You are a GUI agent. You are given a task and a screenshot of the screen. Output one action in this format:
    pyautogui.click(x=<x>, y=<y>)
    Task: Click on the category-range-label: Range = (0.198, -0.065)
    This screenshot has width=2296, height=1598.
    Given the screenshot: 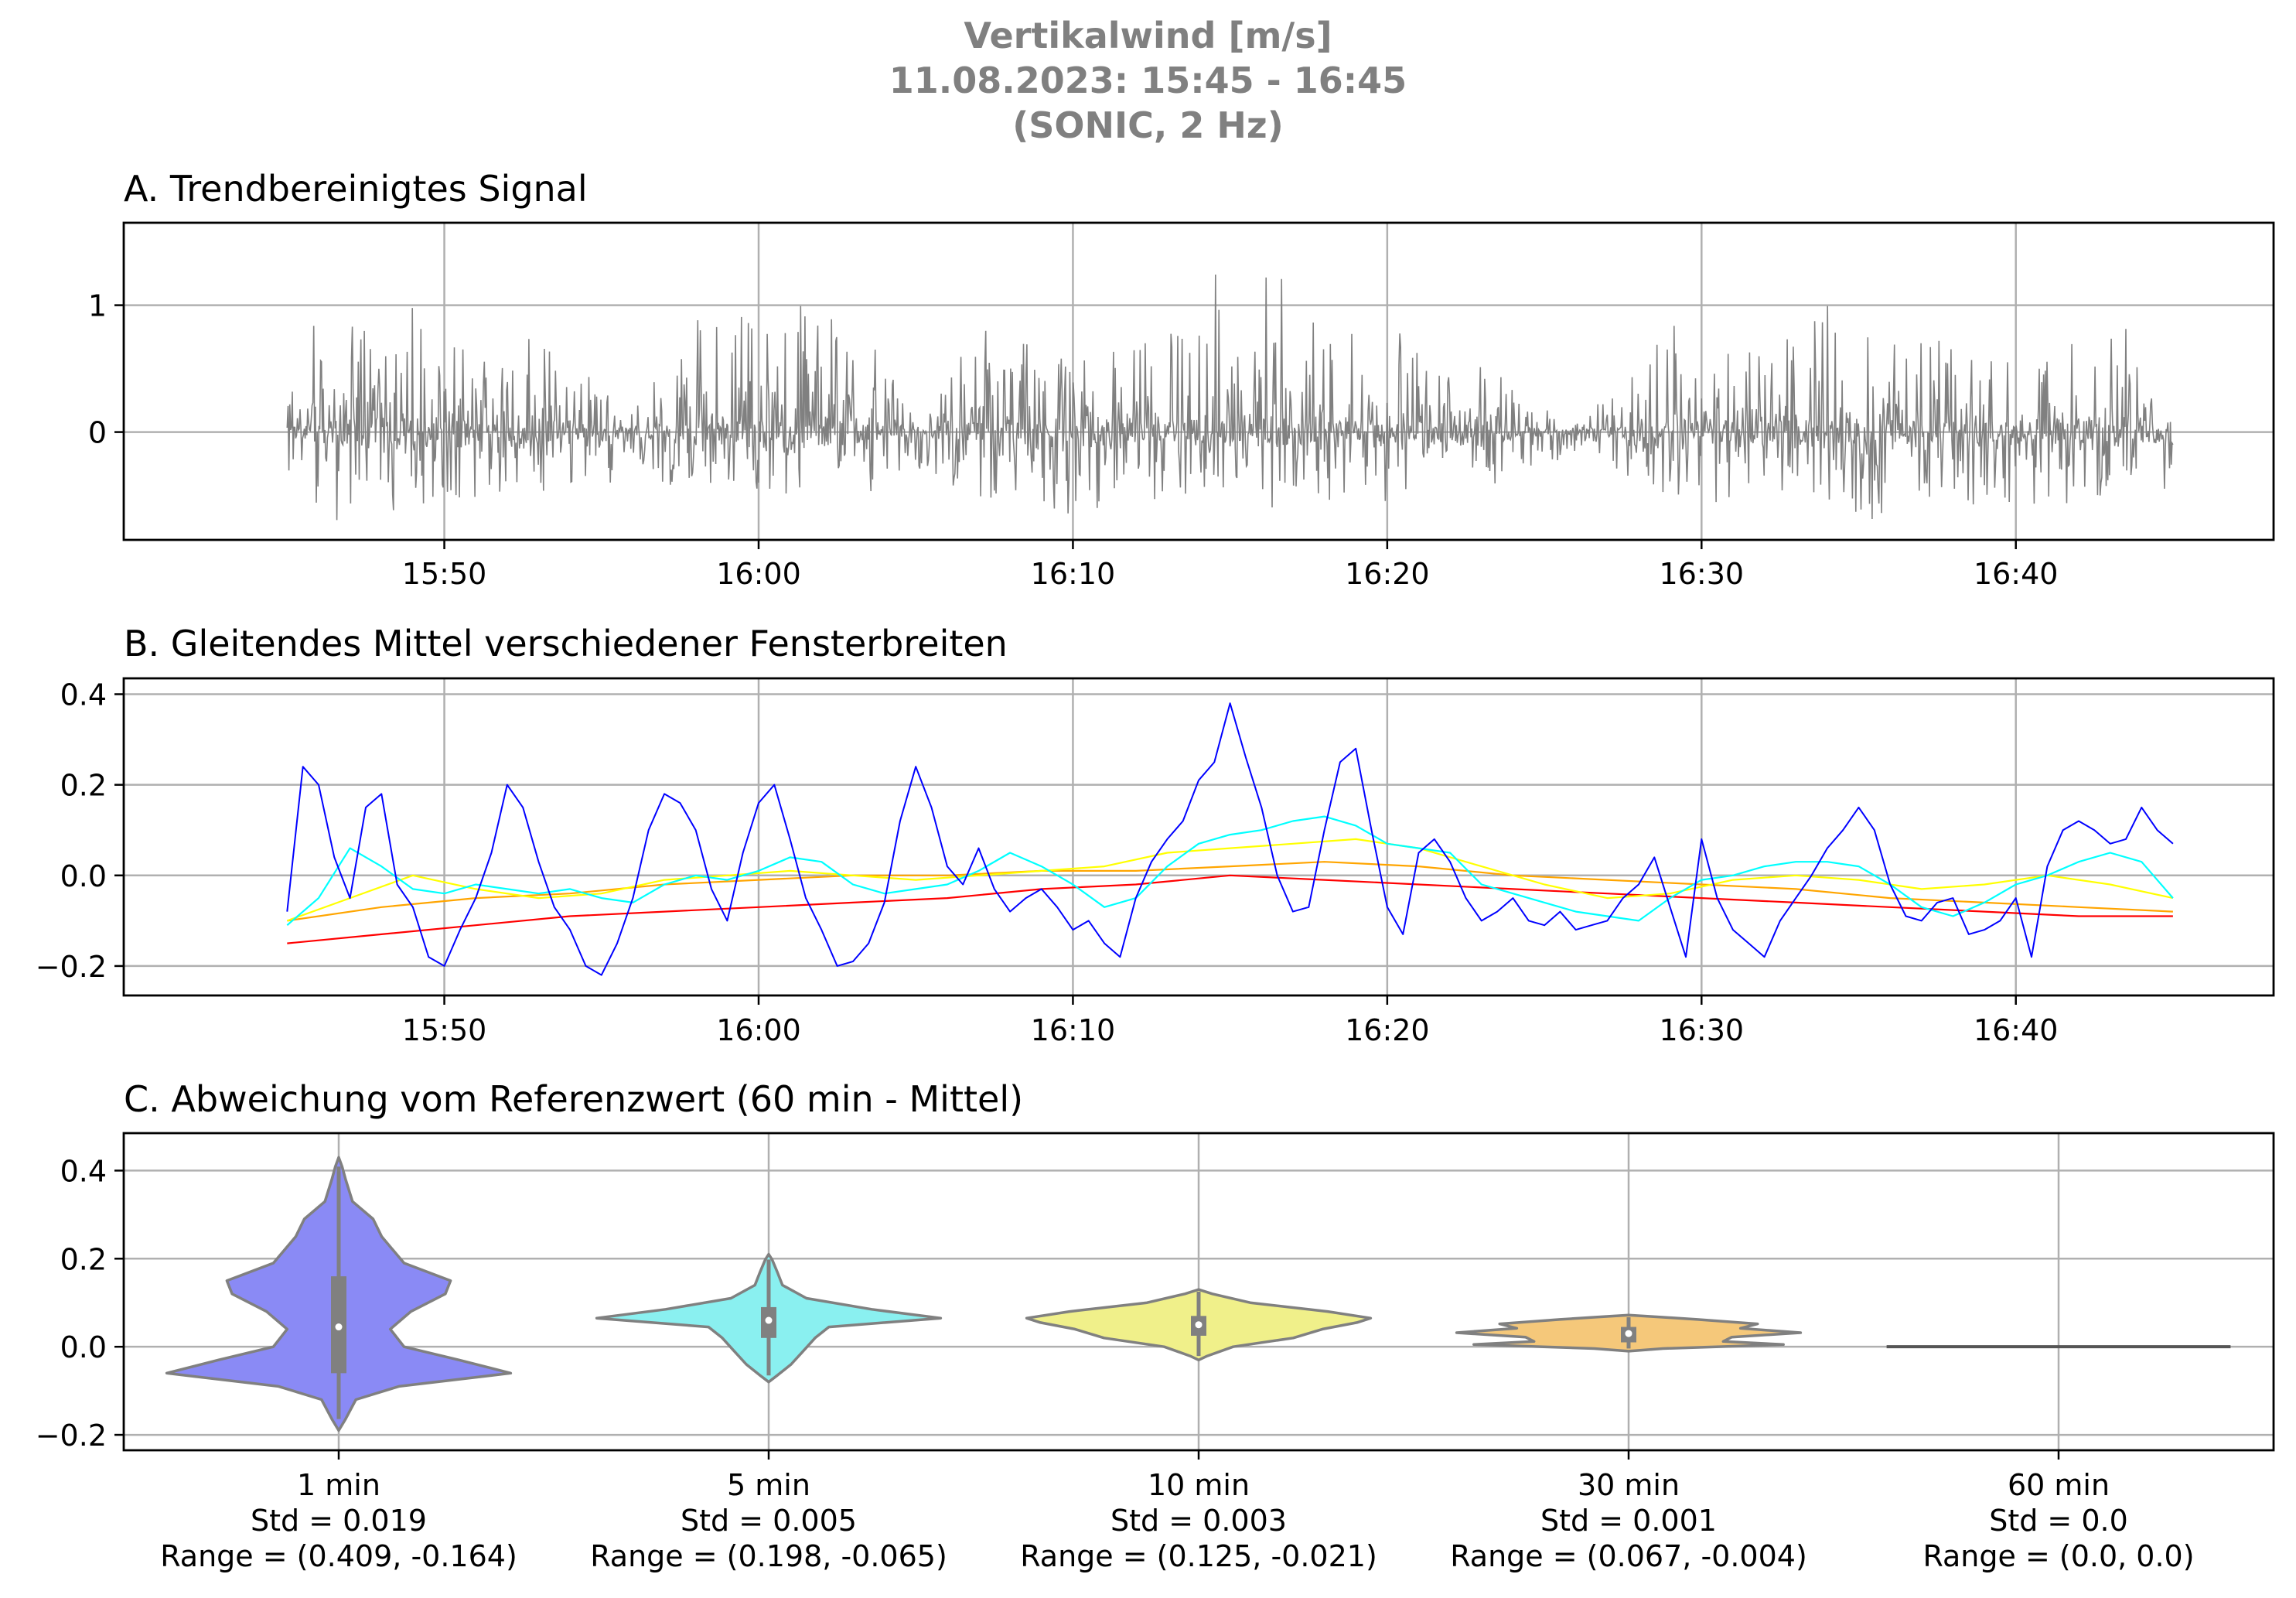 What is the action you would take?
    pyautogui.click(x=768, y=1556)
    